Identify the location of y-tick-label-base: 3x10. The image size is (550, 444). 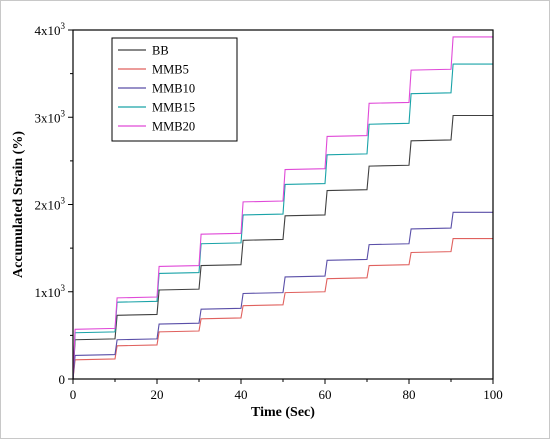
(48, 117).